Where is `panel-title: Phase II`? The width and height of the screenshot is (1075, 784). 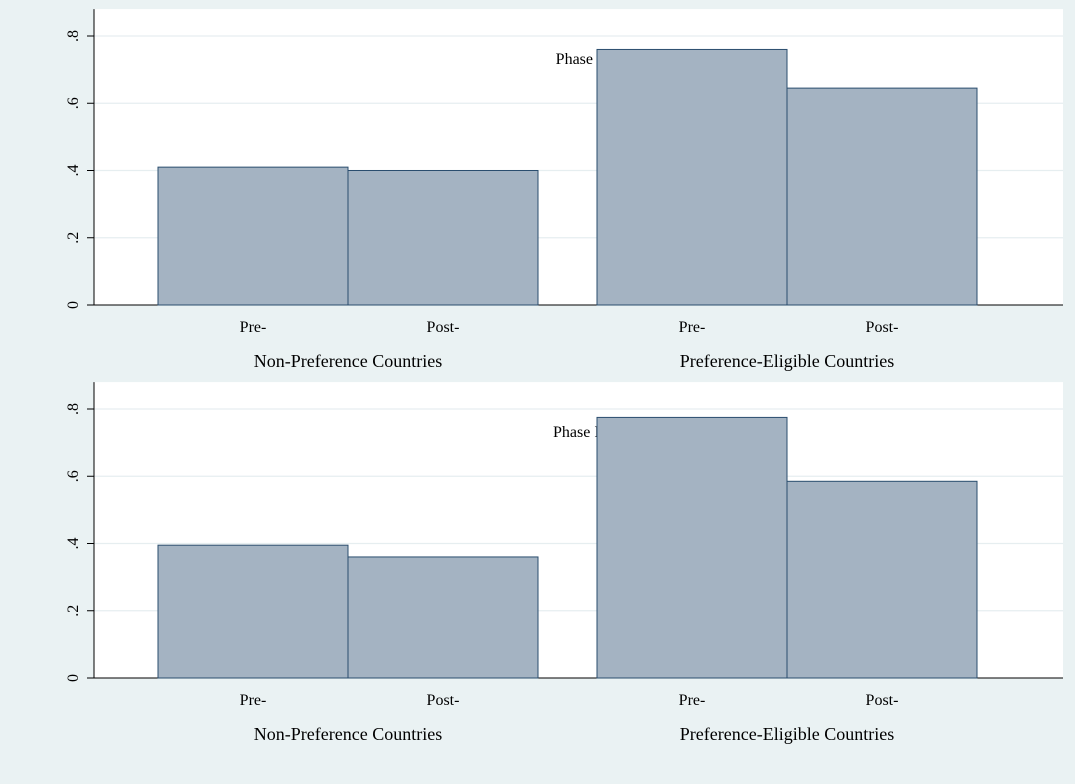
panel-title: Phase II is located at coordinates (579, 432).